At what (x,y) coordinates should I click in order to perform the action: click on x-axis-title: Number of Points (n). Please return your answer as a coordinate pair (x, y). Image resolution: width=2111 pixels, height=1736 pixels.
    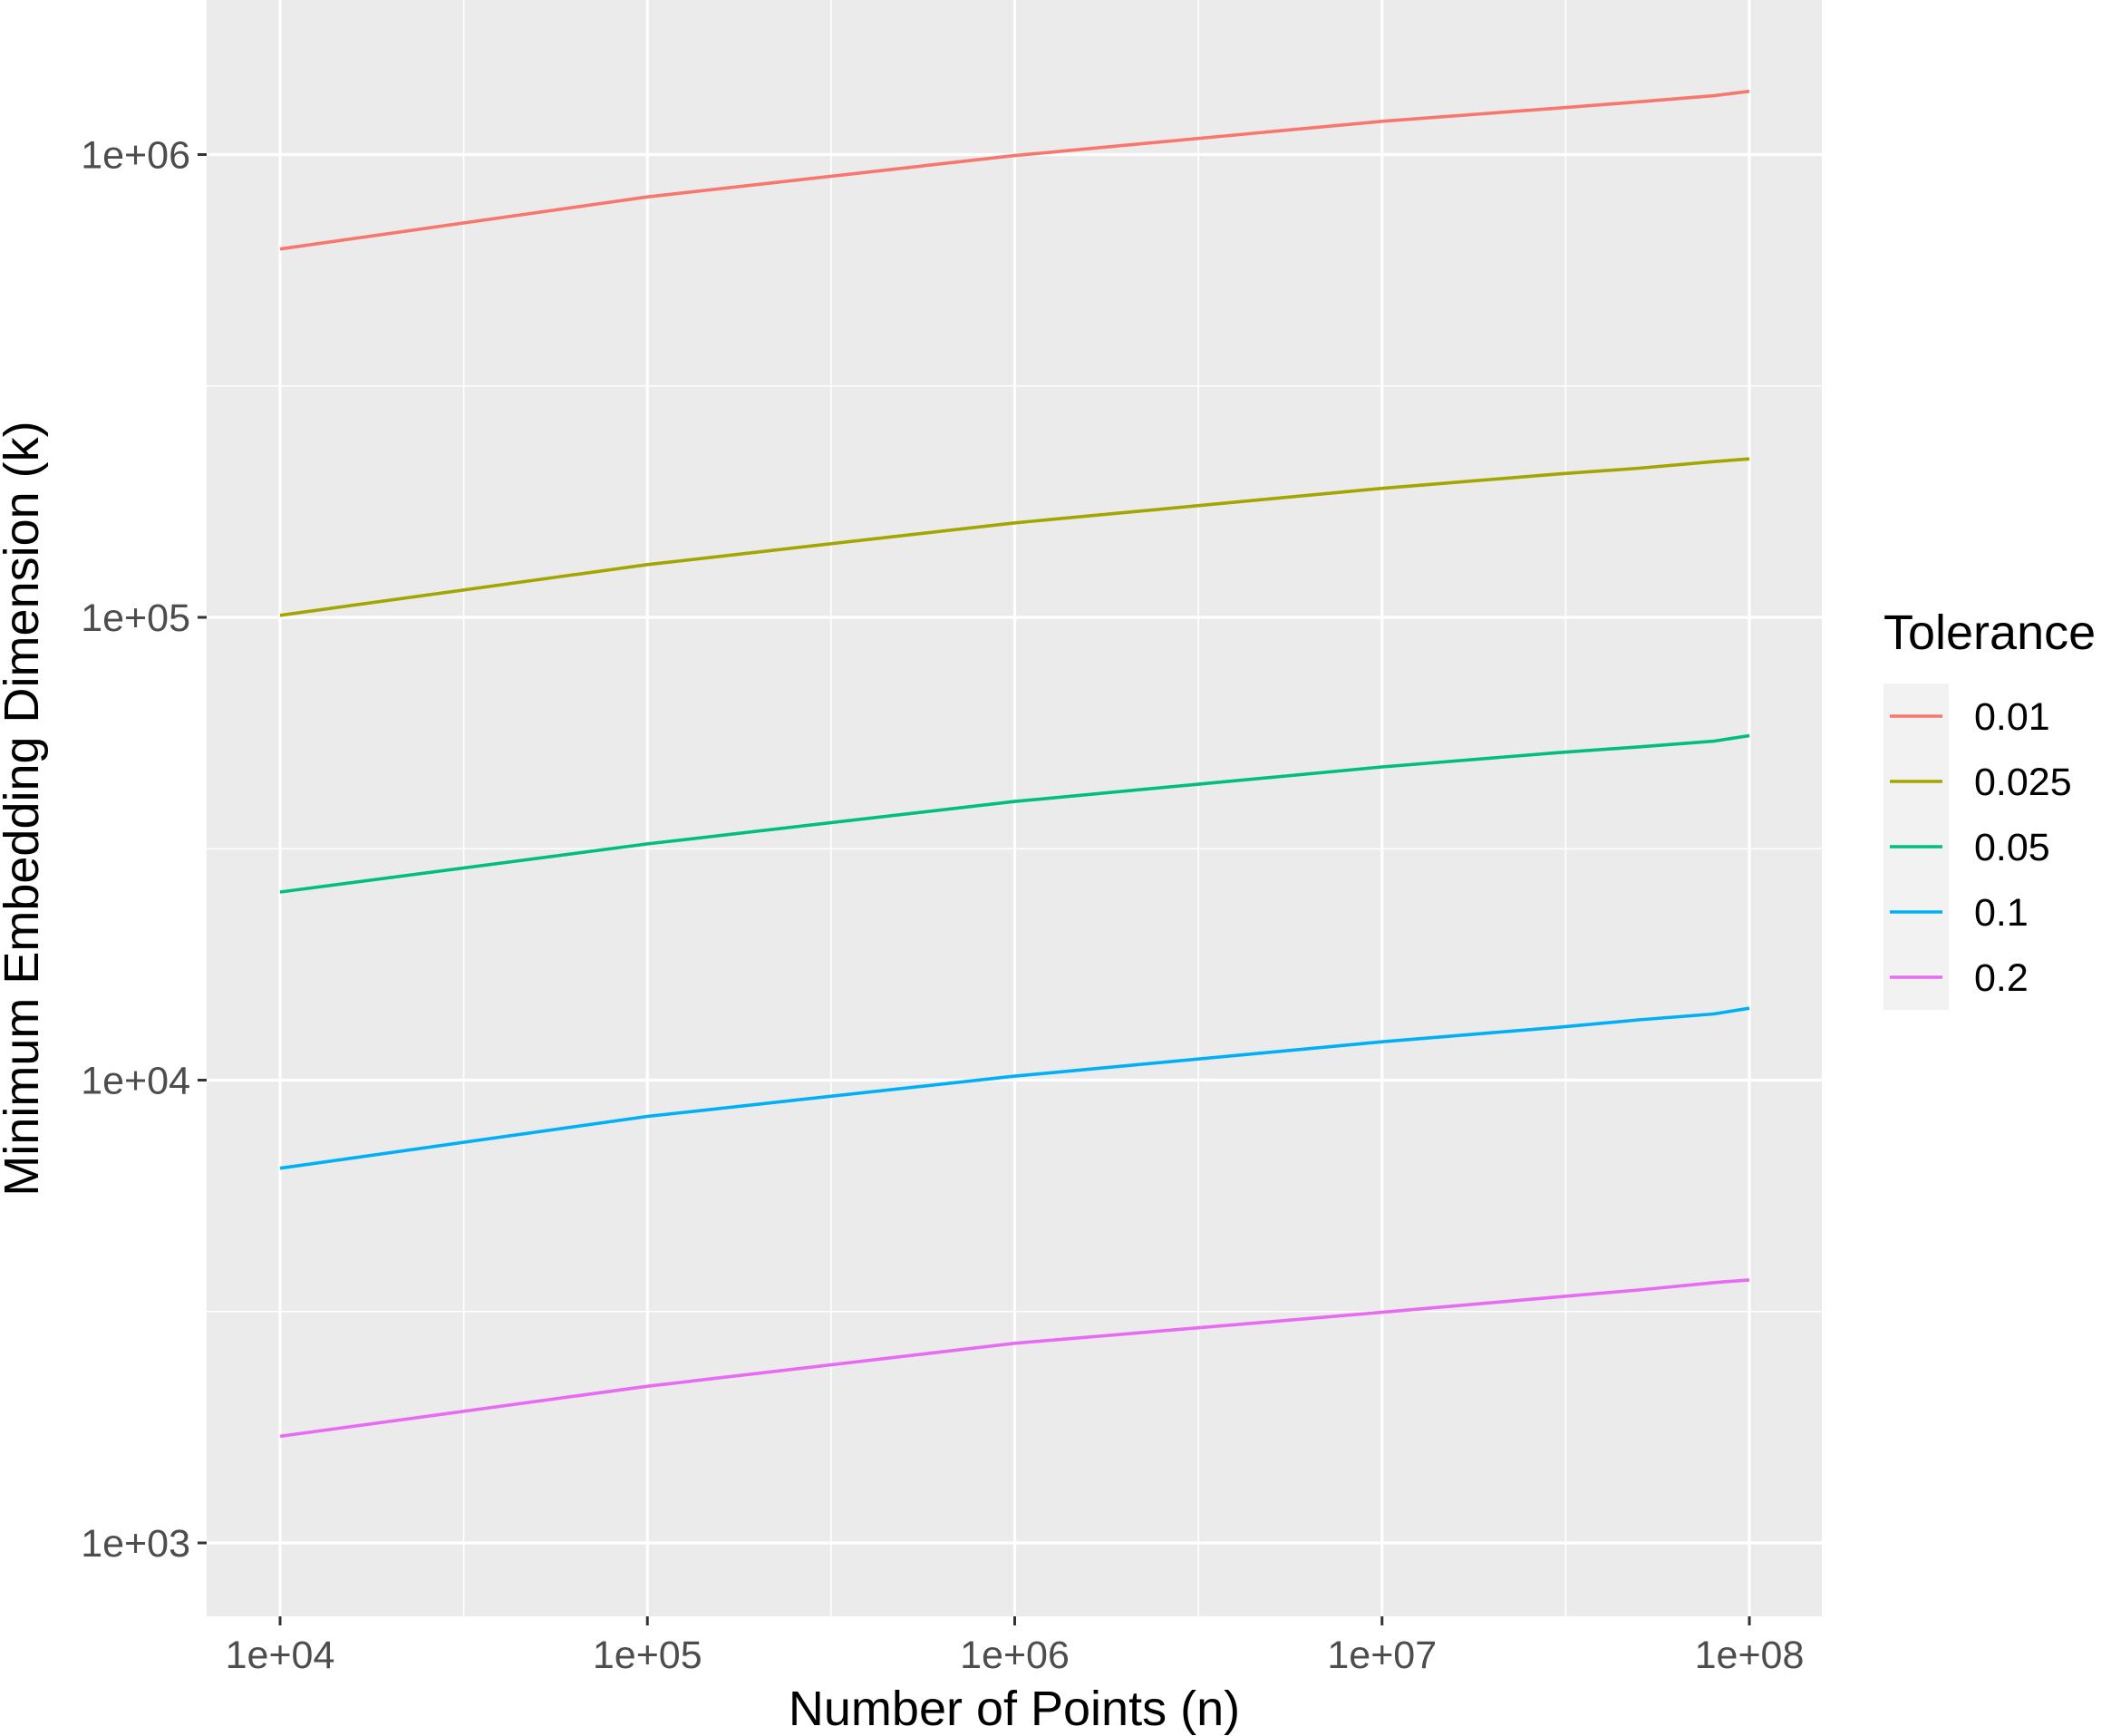
    Looking at the image, I should click on (1015, 1709).